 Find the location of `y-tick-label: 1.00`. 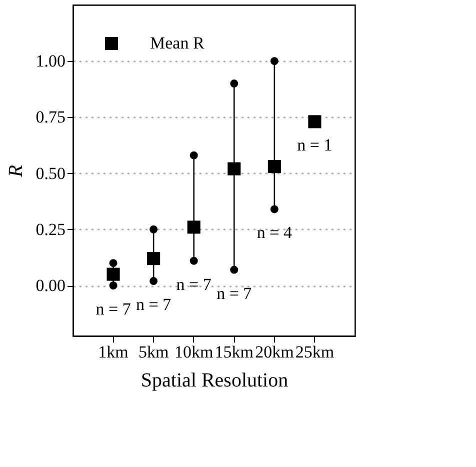

y-tick-label: 1.00 is located at coordinates (51, 61).